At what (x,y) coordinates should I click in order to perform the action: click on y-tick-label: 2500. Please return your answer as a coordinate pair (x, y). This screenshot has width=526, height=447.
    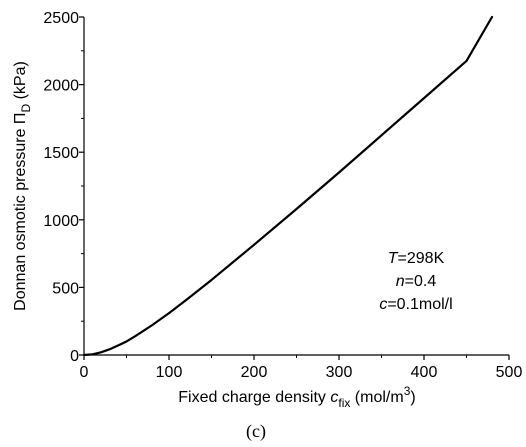
    Looking at the image, I should click on (61, 18).